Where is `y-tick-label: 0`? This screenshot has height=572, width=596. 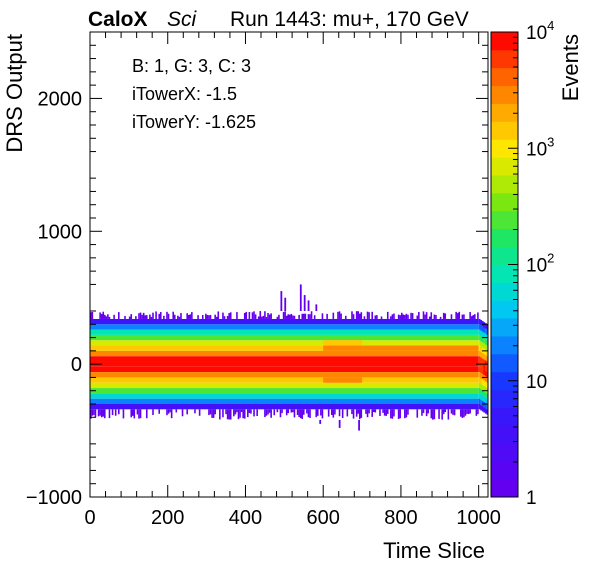
y-tick-label: 0 is located at coordinates (76, 365).